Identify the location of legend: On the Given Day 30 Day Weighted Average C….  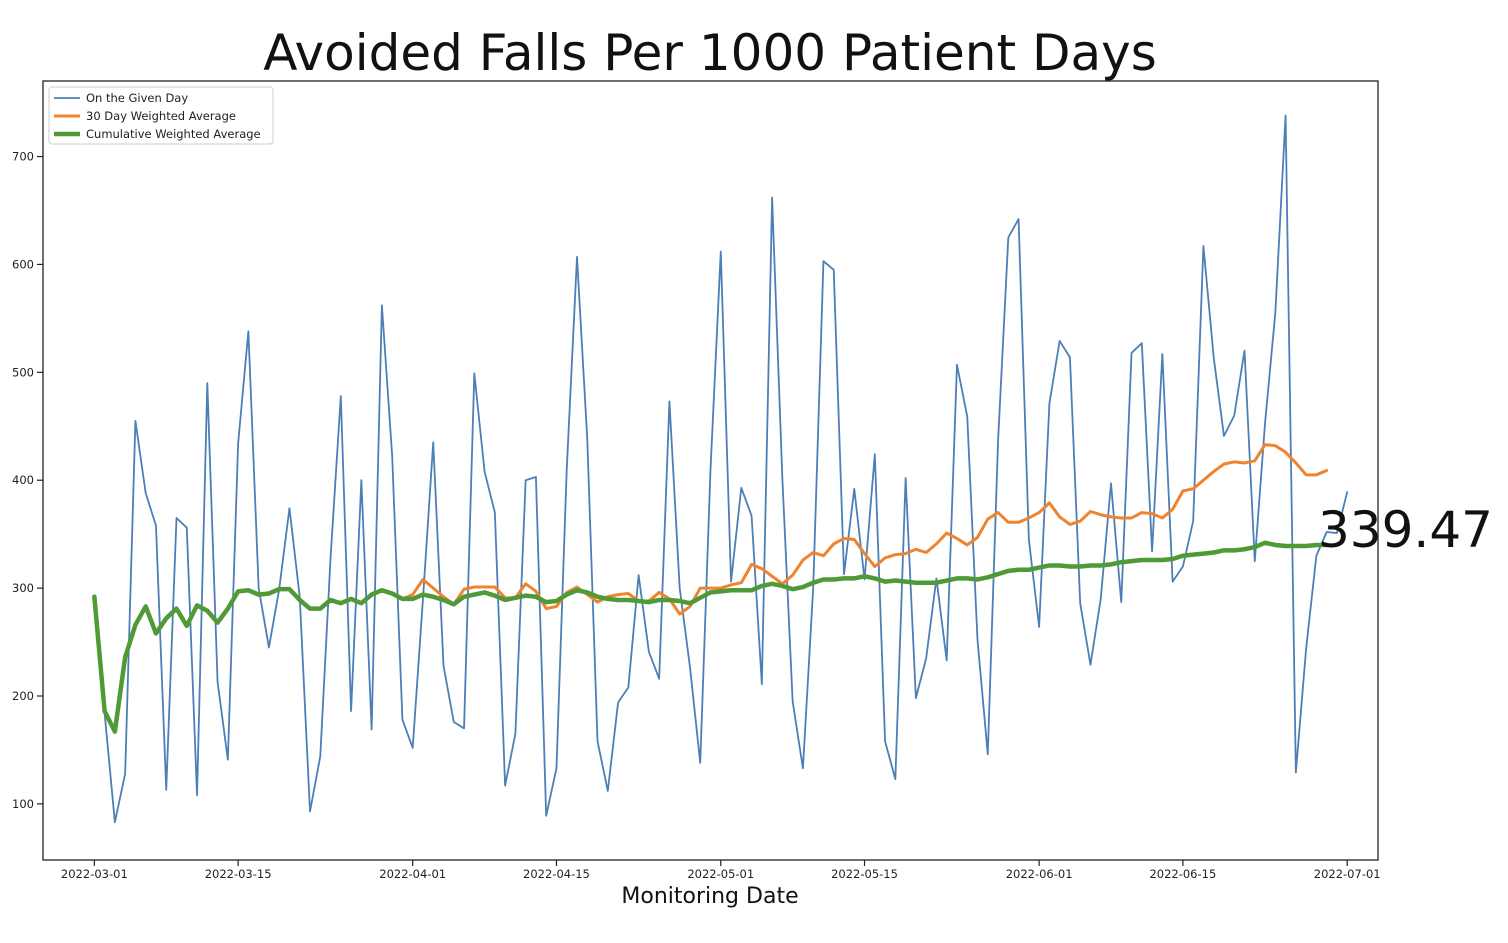
(161, 115).